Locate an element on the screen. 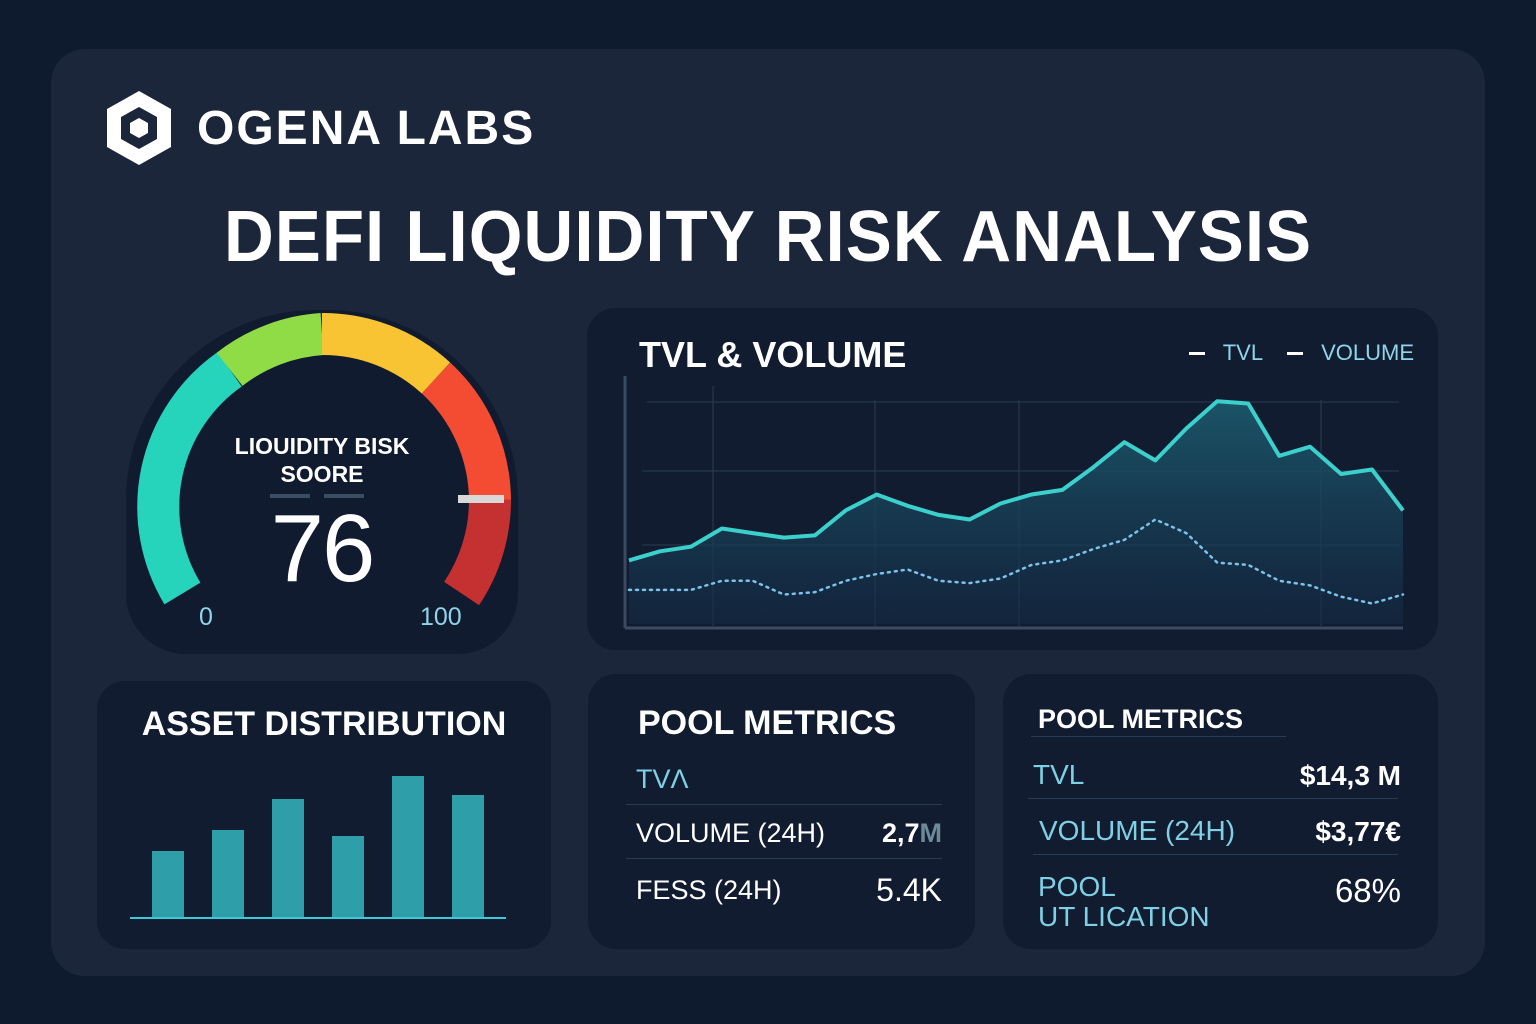  tvl-volume-line-chart is located at coordinates (1014, 503).